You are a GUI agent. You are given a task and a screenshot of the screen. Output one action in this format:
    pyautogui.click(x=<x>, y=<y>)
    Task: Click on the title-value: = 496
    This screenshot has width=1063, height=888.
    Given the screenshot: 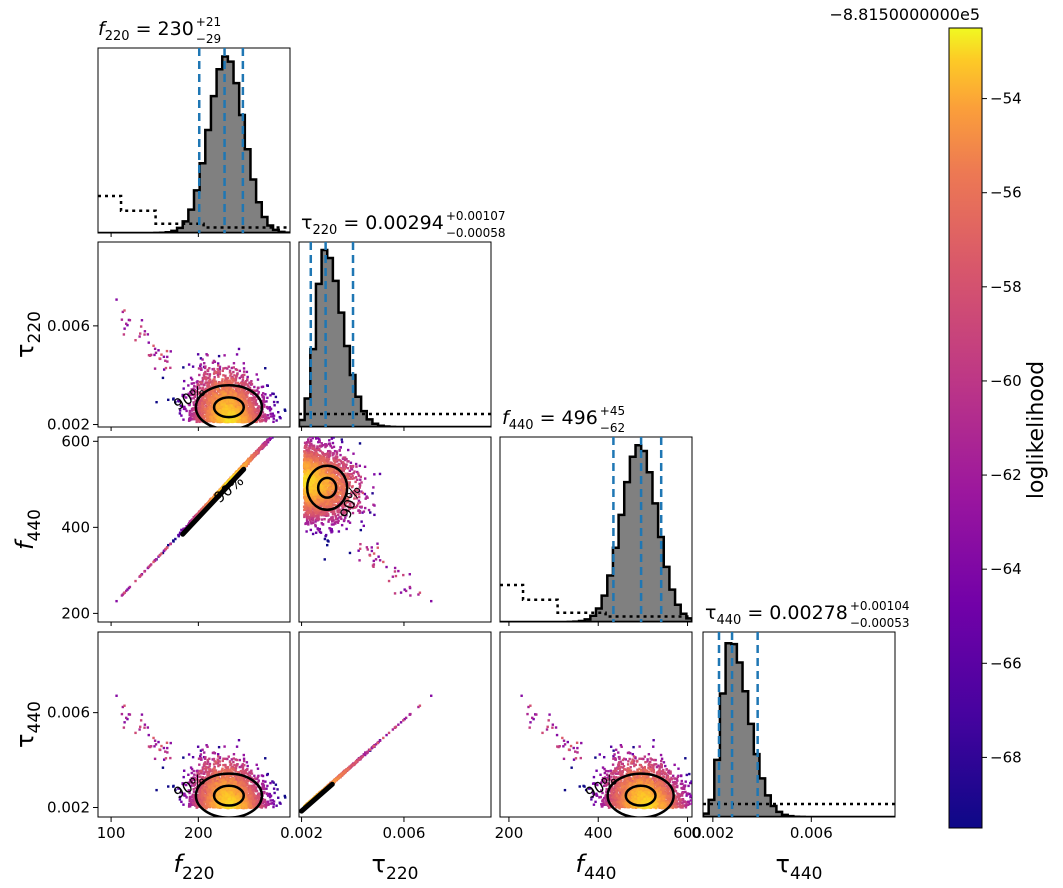 What is the action you would take?
    pyautogui.click(x=566, y=418)
    